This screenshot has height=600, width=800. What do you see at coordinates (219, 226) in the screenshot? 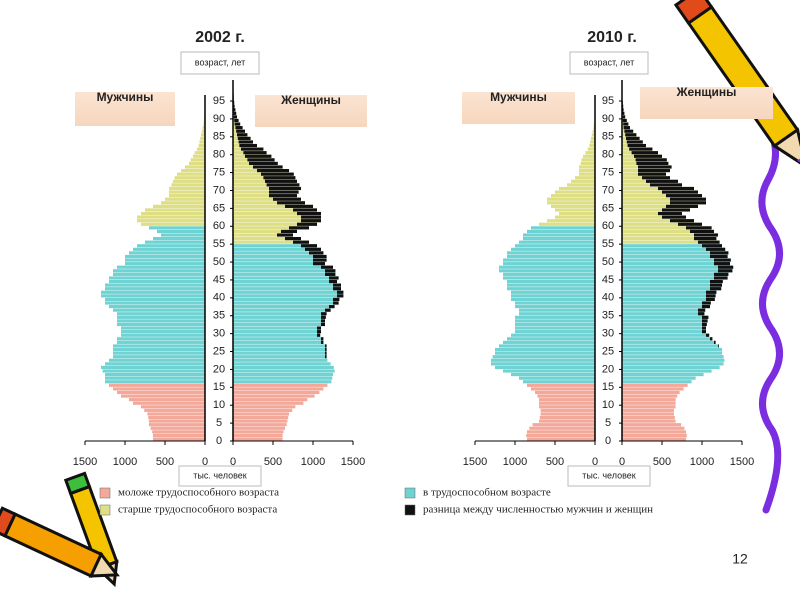
I see `y-tick-label: 60` at bounding box center [219, 226].